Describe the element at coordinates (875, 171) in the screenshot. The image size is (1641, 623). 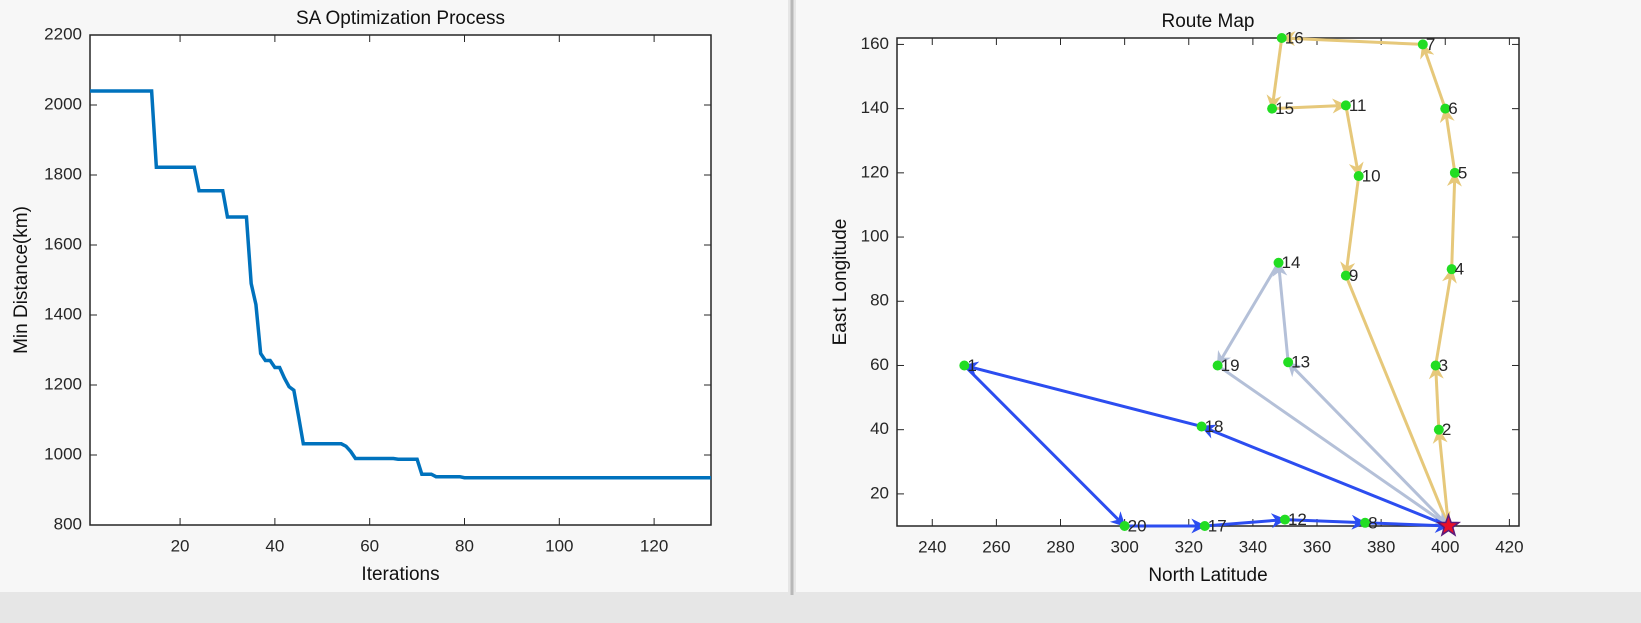
I see `y-tick-label: 120` at that location.